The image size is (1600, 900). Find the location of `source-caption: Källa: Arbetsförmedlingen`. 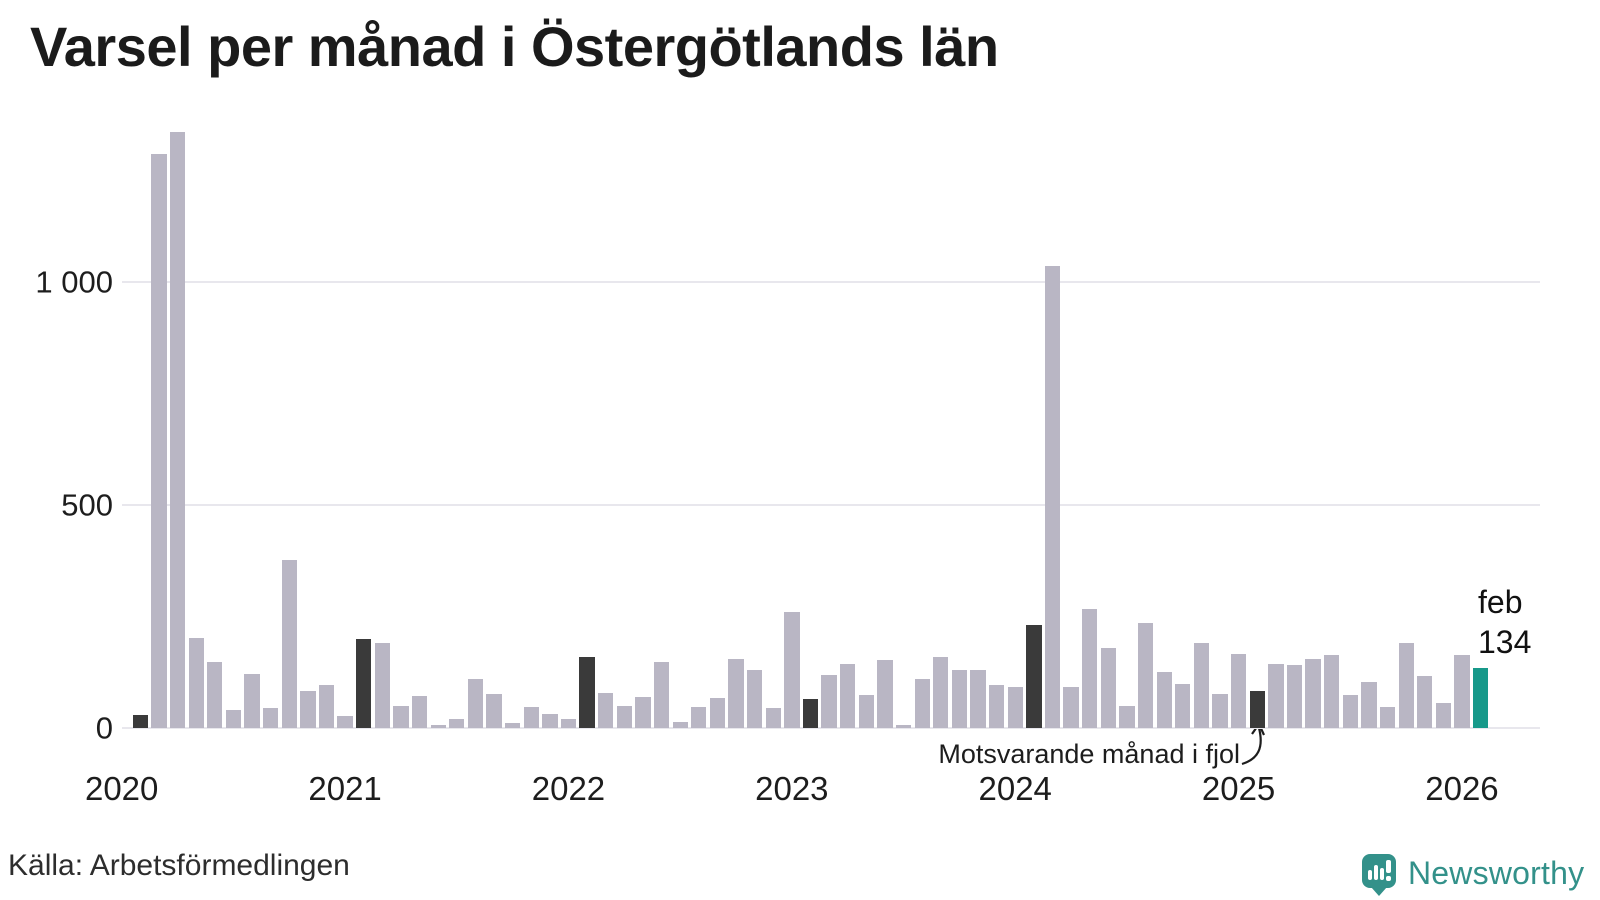

source-caption: Källa: Arbetsförmedlingen is located at coordinates (179, 865).